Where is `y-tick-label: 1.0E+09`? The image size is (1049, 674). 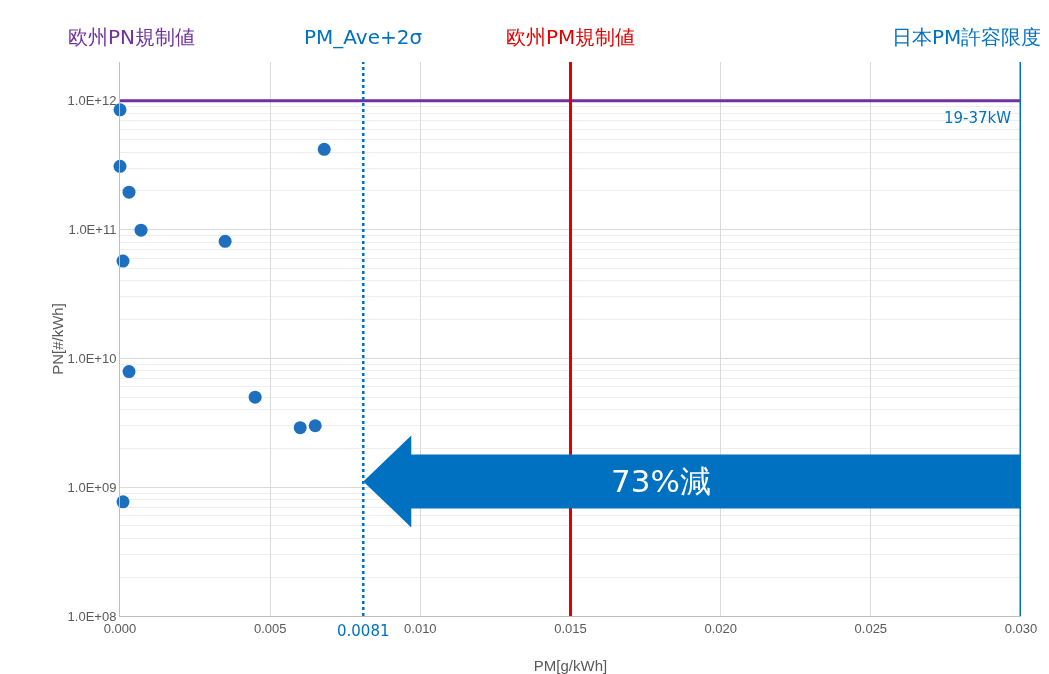 y-tick-label: 1.0E+09 is located at coordinates (92, 487).